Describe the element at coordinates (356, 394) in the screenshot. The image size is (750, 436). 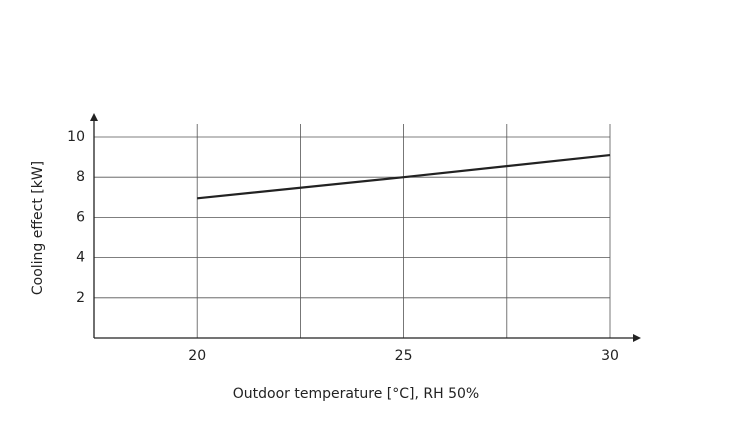
I see `x-axis-label: Outdoor temperature [°C], RH 50%` at that location.